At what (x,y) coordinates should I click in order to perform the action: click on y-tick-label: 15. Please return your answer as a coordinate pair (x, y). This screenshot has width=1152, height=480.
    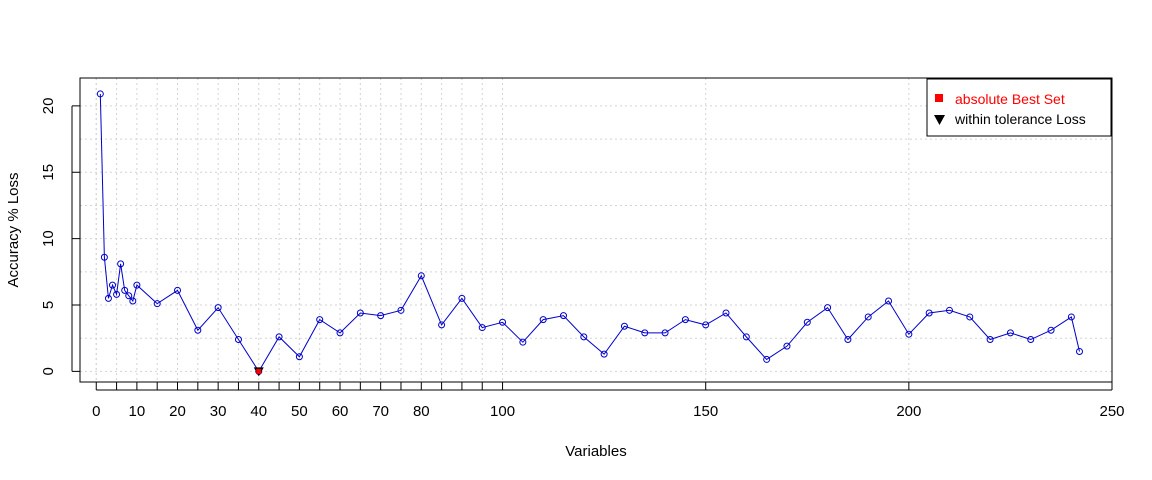
    Looking at the image, I should click on (48, 172).